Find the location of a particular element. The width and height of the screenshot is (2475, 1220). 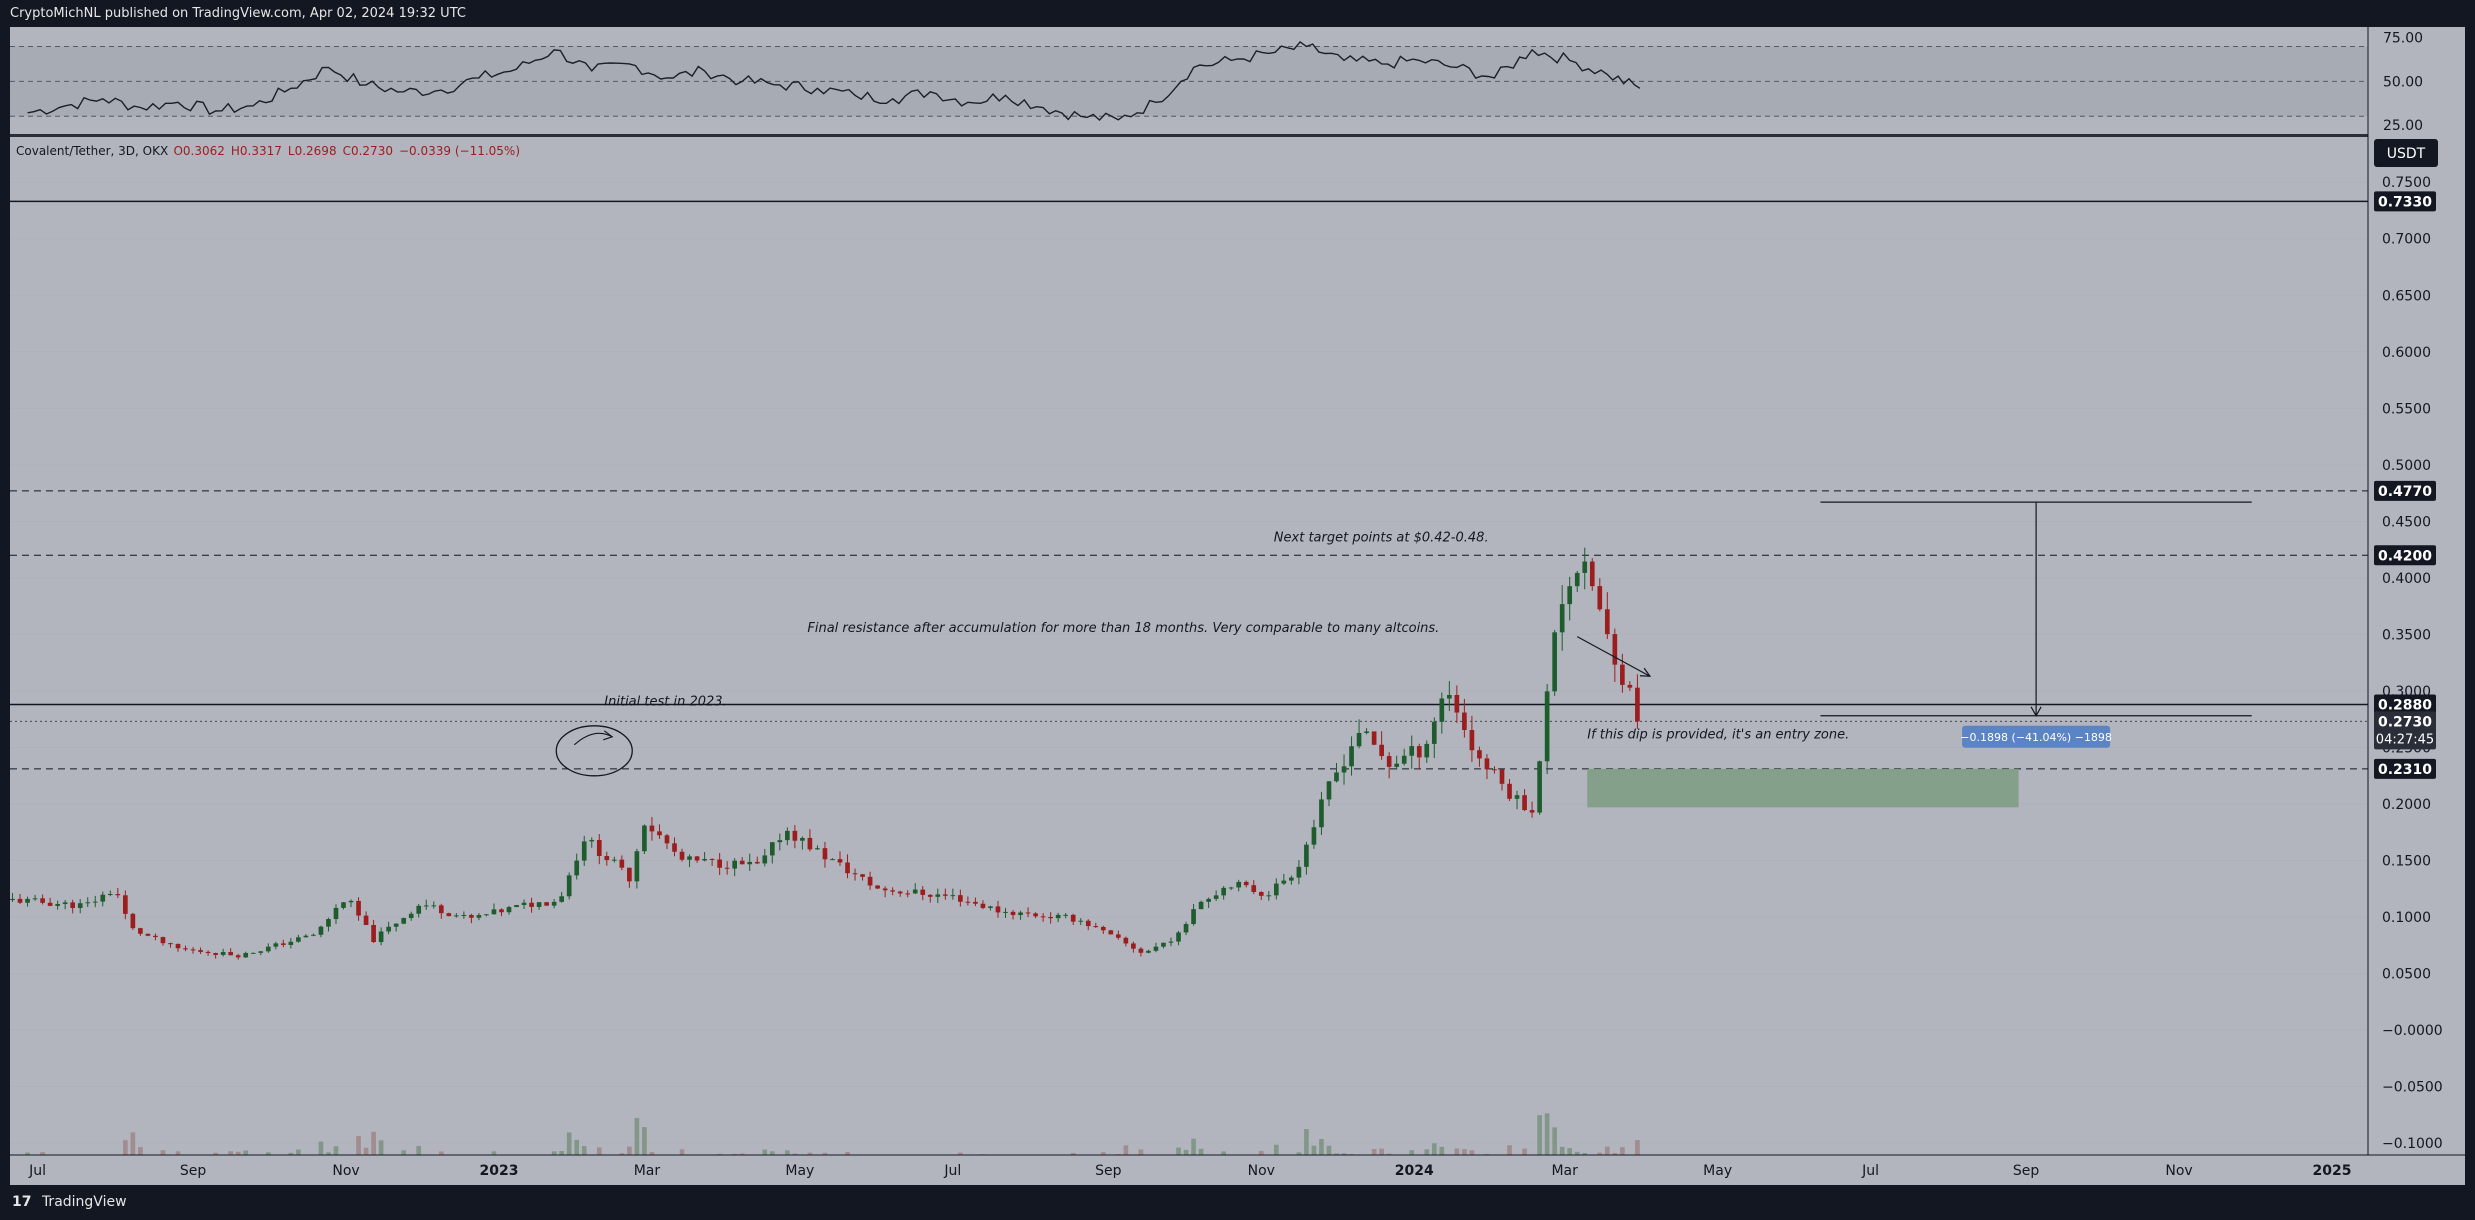

price-tag-0-2880: 0.2880 is located at coordinates (2405, 704).